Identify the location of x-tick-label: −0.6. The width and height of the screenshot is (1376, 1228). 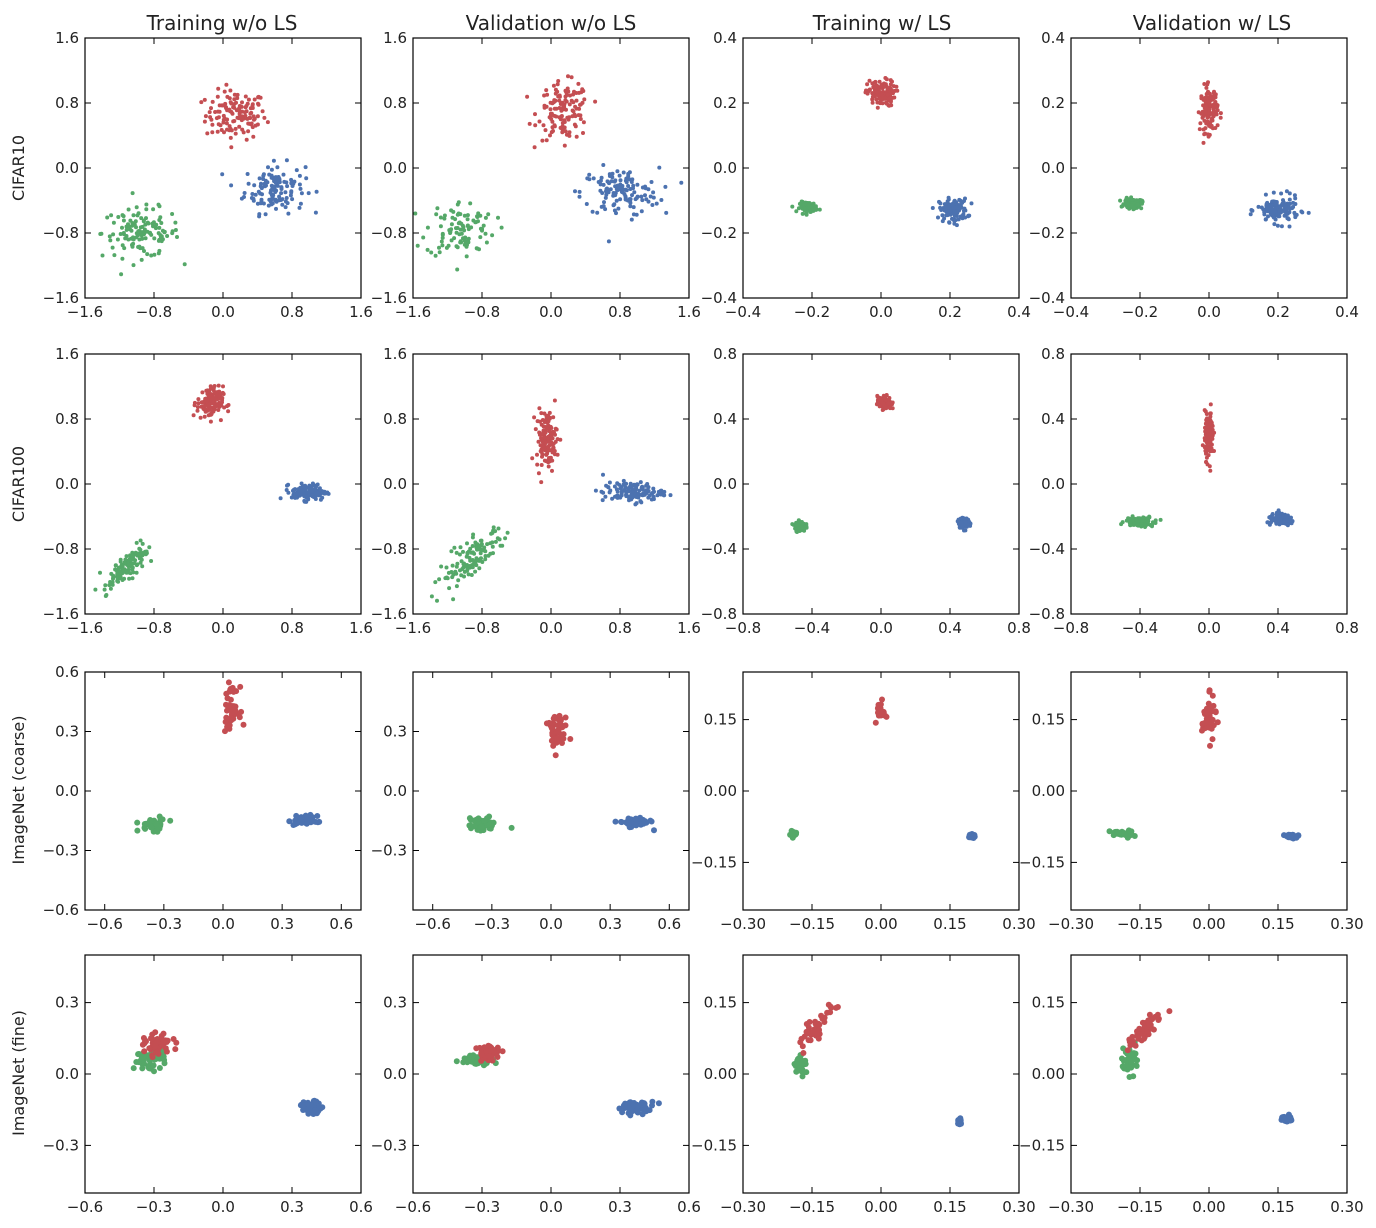
(413, 1207).